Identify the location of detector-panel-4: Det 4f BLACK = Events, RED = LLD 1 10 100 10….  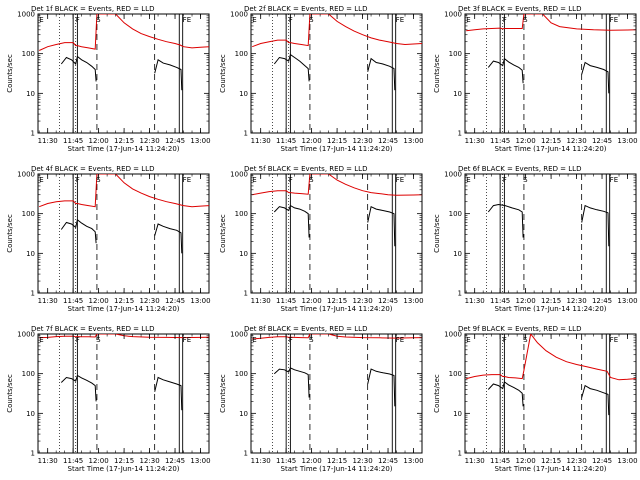
(108, 239).